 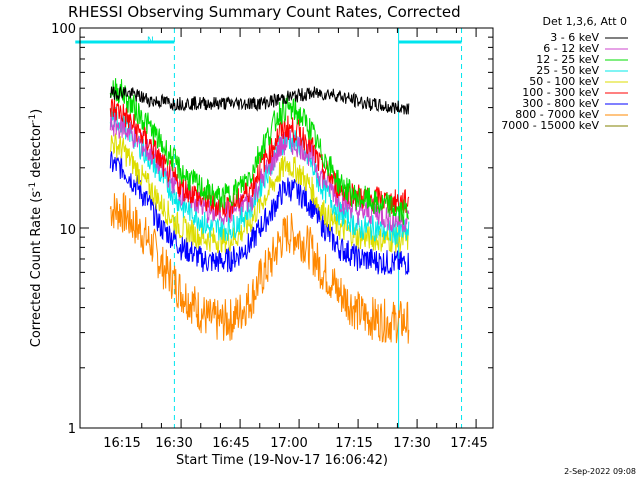 I want to click on legend-label: 7000 - 15000 keV, so click(x=550, y=125).